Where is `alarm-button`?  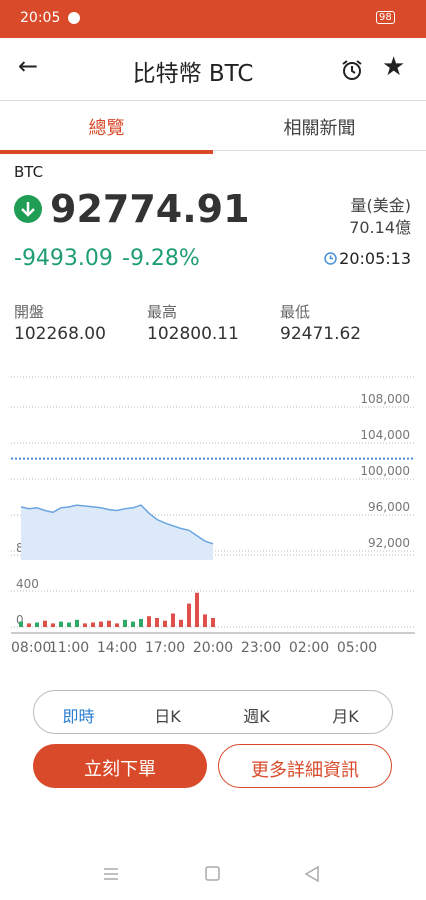 alarm-button is located at coordinates (352, 70).